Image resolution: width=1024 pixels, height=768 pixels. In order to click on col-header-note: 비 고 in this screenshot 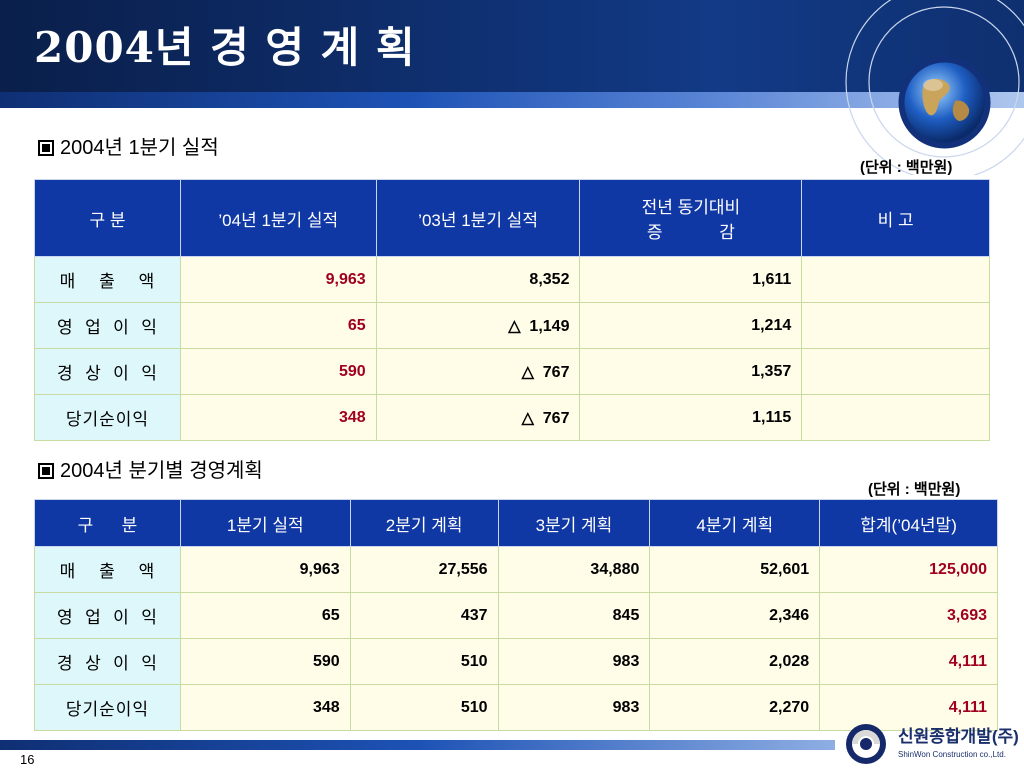, I will do `click(895, 218)`.